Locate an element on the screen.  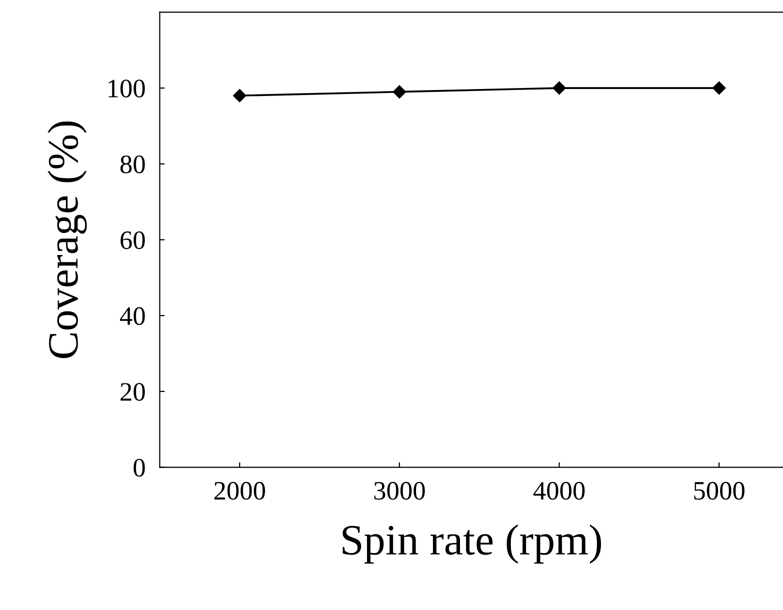
y-tick-label: 80 is located at coordinates (132, 164).